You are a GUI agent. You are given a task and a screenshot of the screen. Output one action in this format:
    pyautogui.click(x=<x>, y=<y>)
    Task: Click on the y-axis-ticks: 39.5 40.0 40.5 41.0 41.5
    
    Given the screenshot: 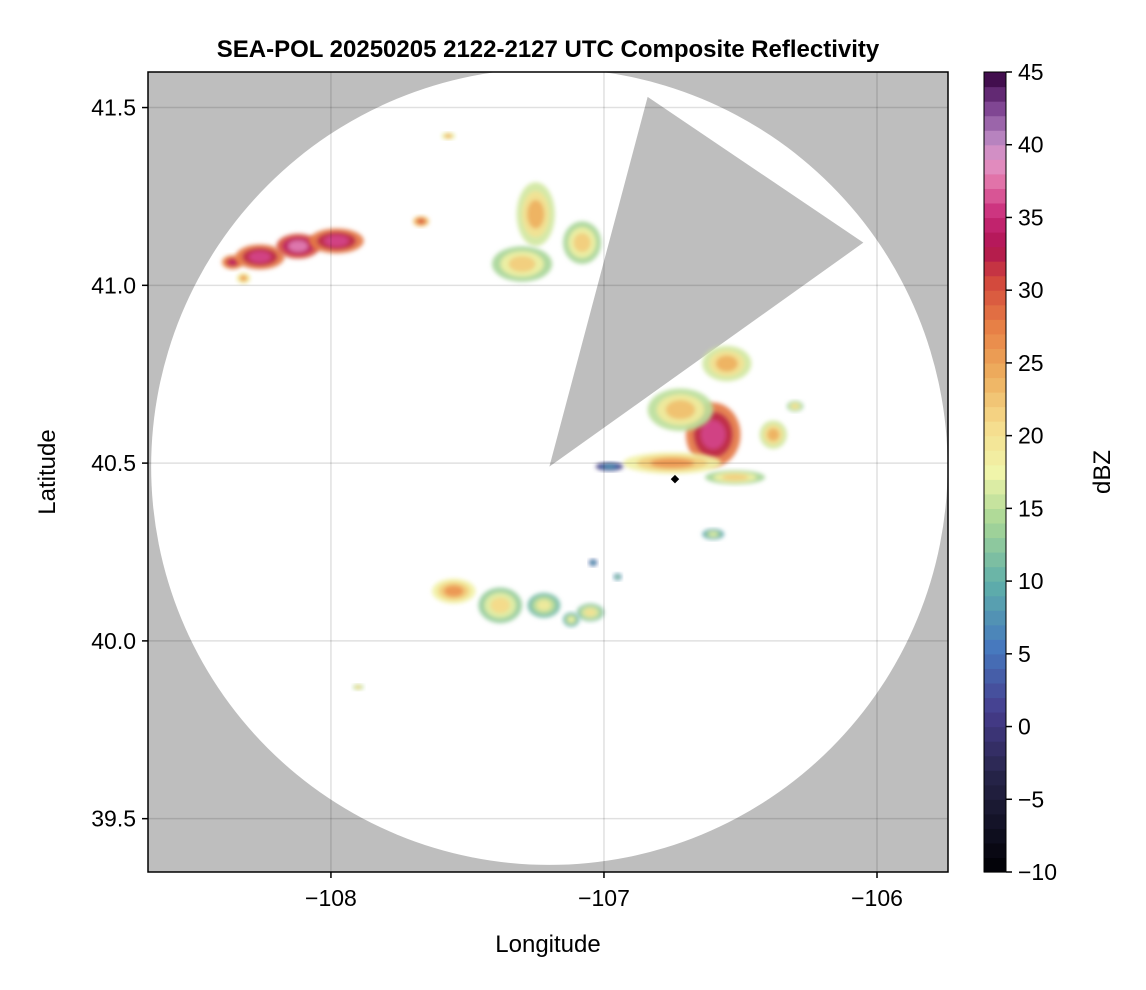 What is the action you would take?
    pyautogui.click(x=119, y=463)
    